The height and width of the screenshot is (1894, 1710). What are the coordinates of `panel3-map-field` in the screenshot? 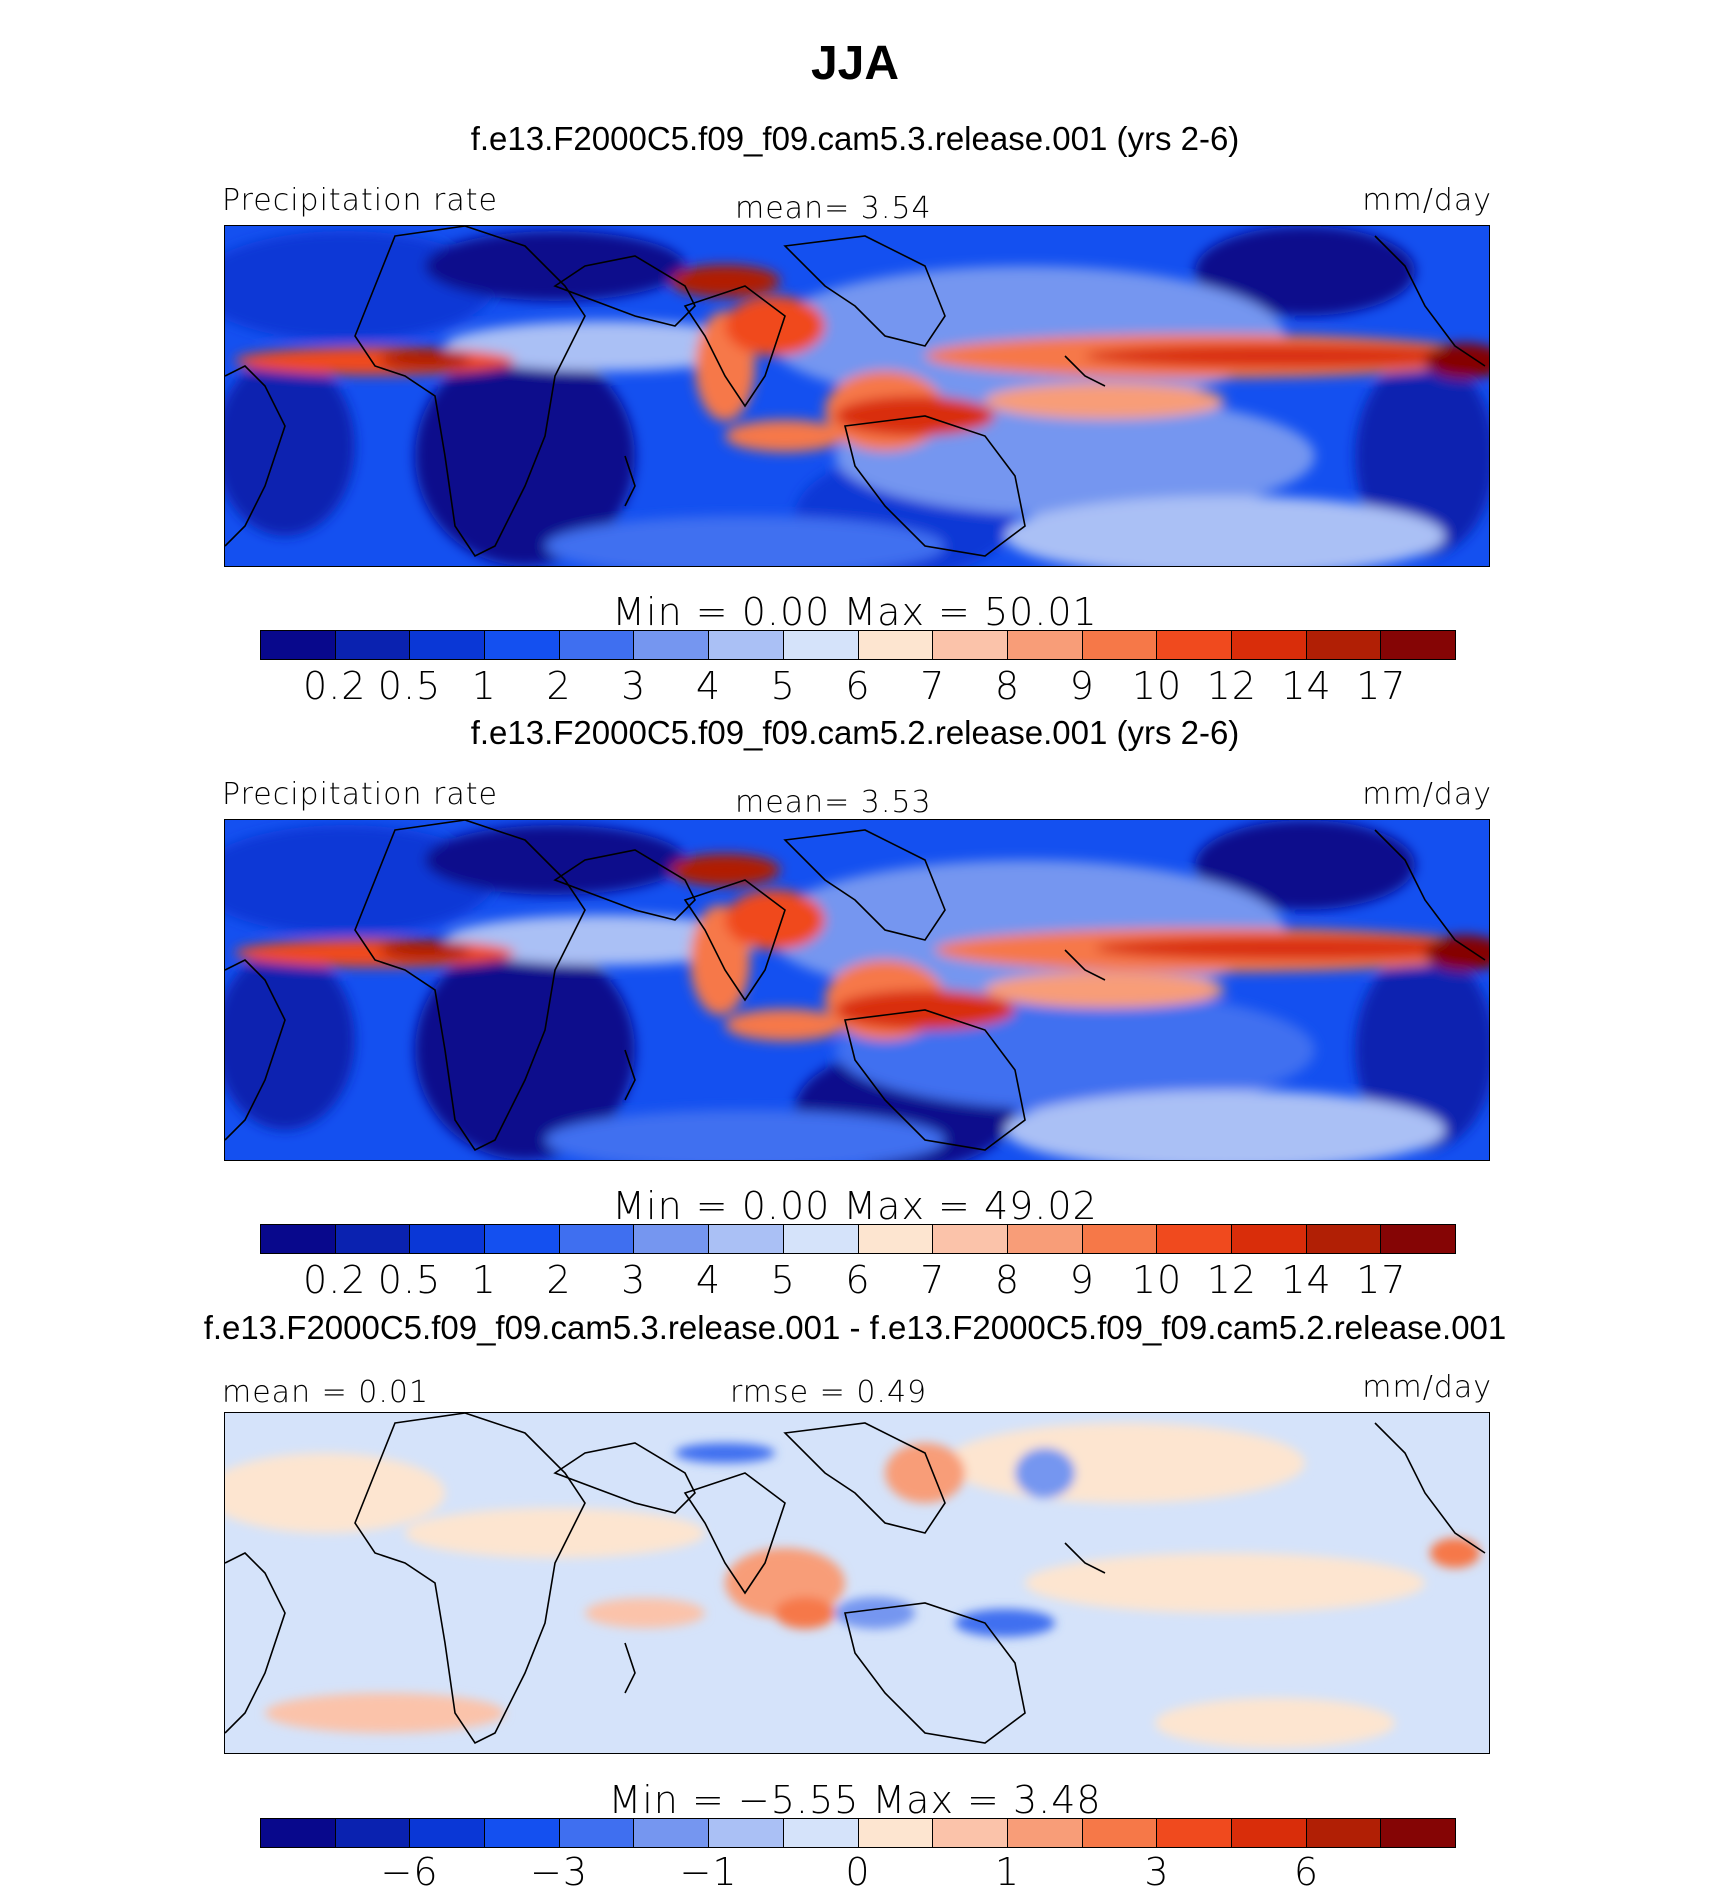 It's located at (857, 1583).